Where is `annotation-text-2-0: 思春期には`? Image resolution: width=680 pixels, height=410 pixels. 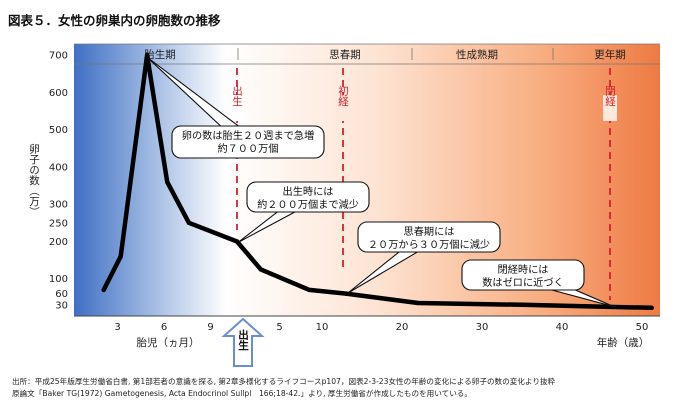
annotation-text-2-0: 思春期には is located at coordinates (429, 232).